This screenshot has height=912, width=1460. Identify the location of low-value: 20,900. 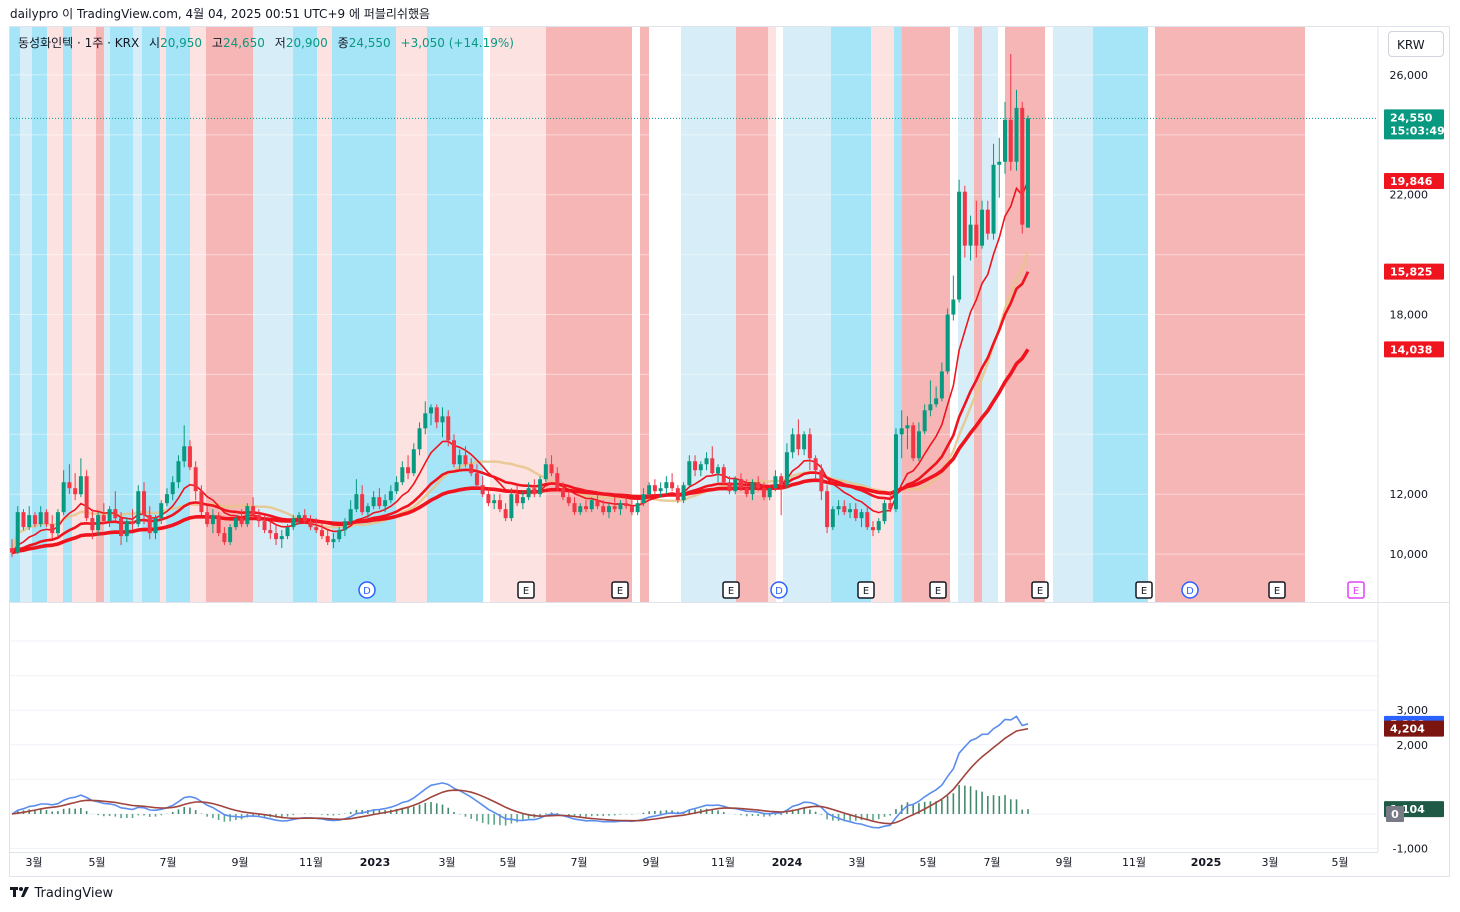
(306, 43).